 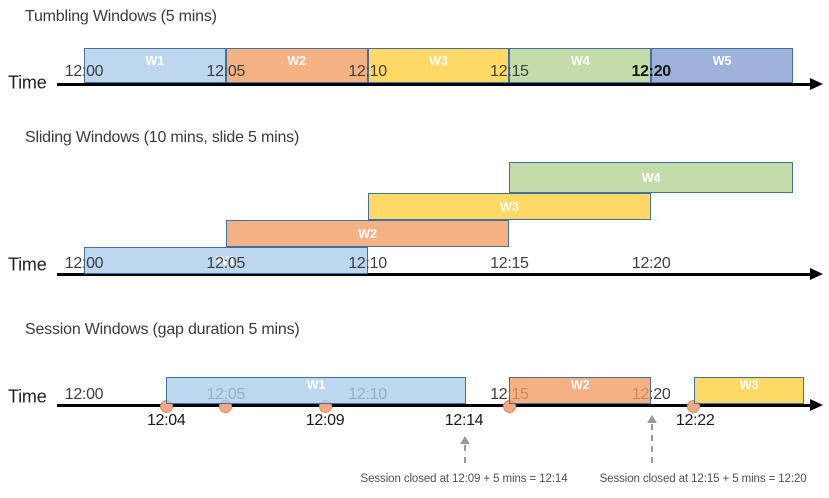 I want to click on window-box-sliding-w2, so click(x=367, y=233).